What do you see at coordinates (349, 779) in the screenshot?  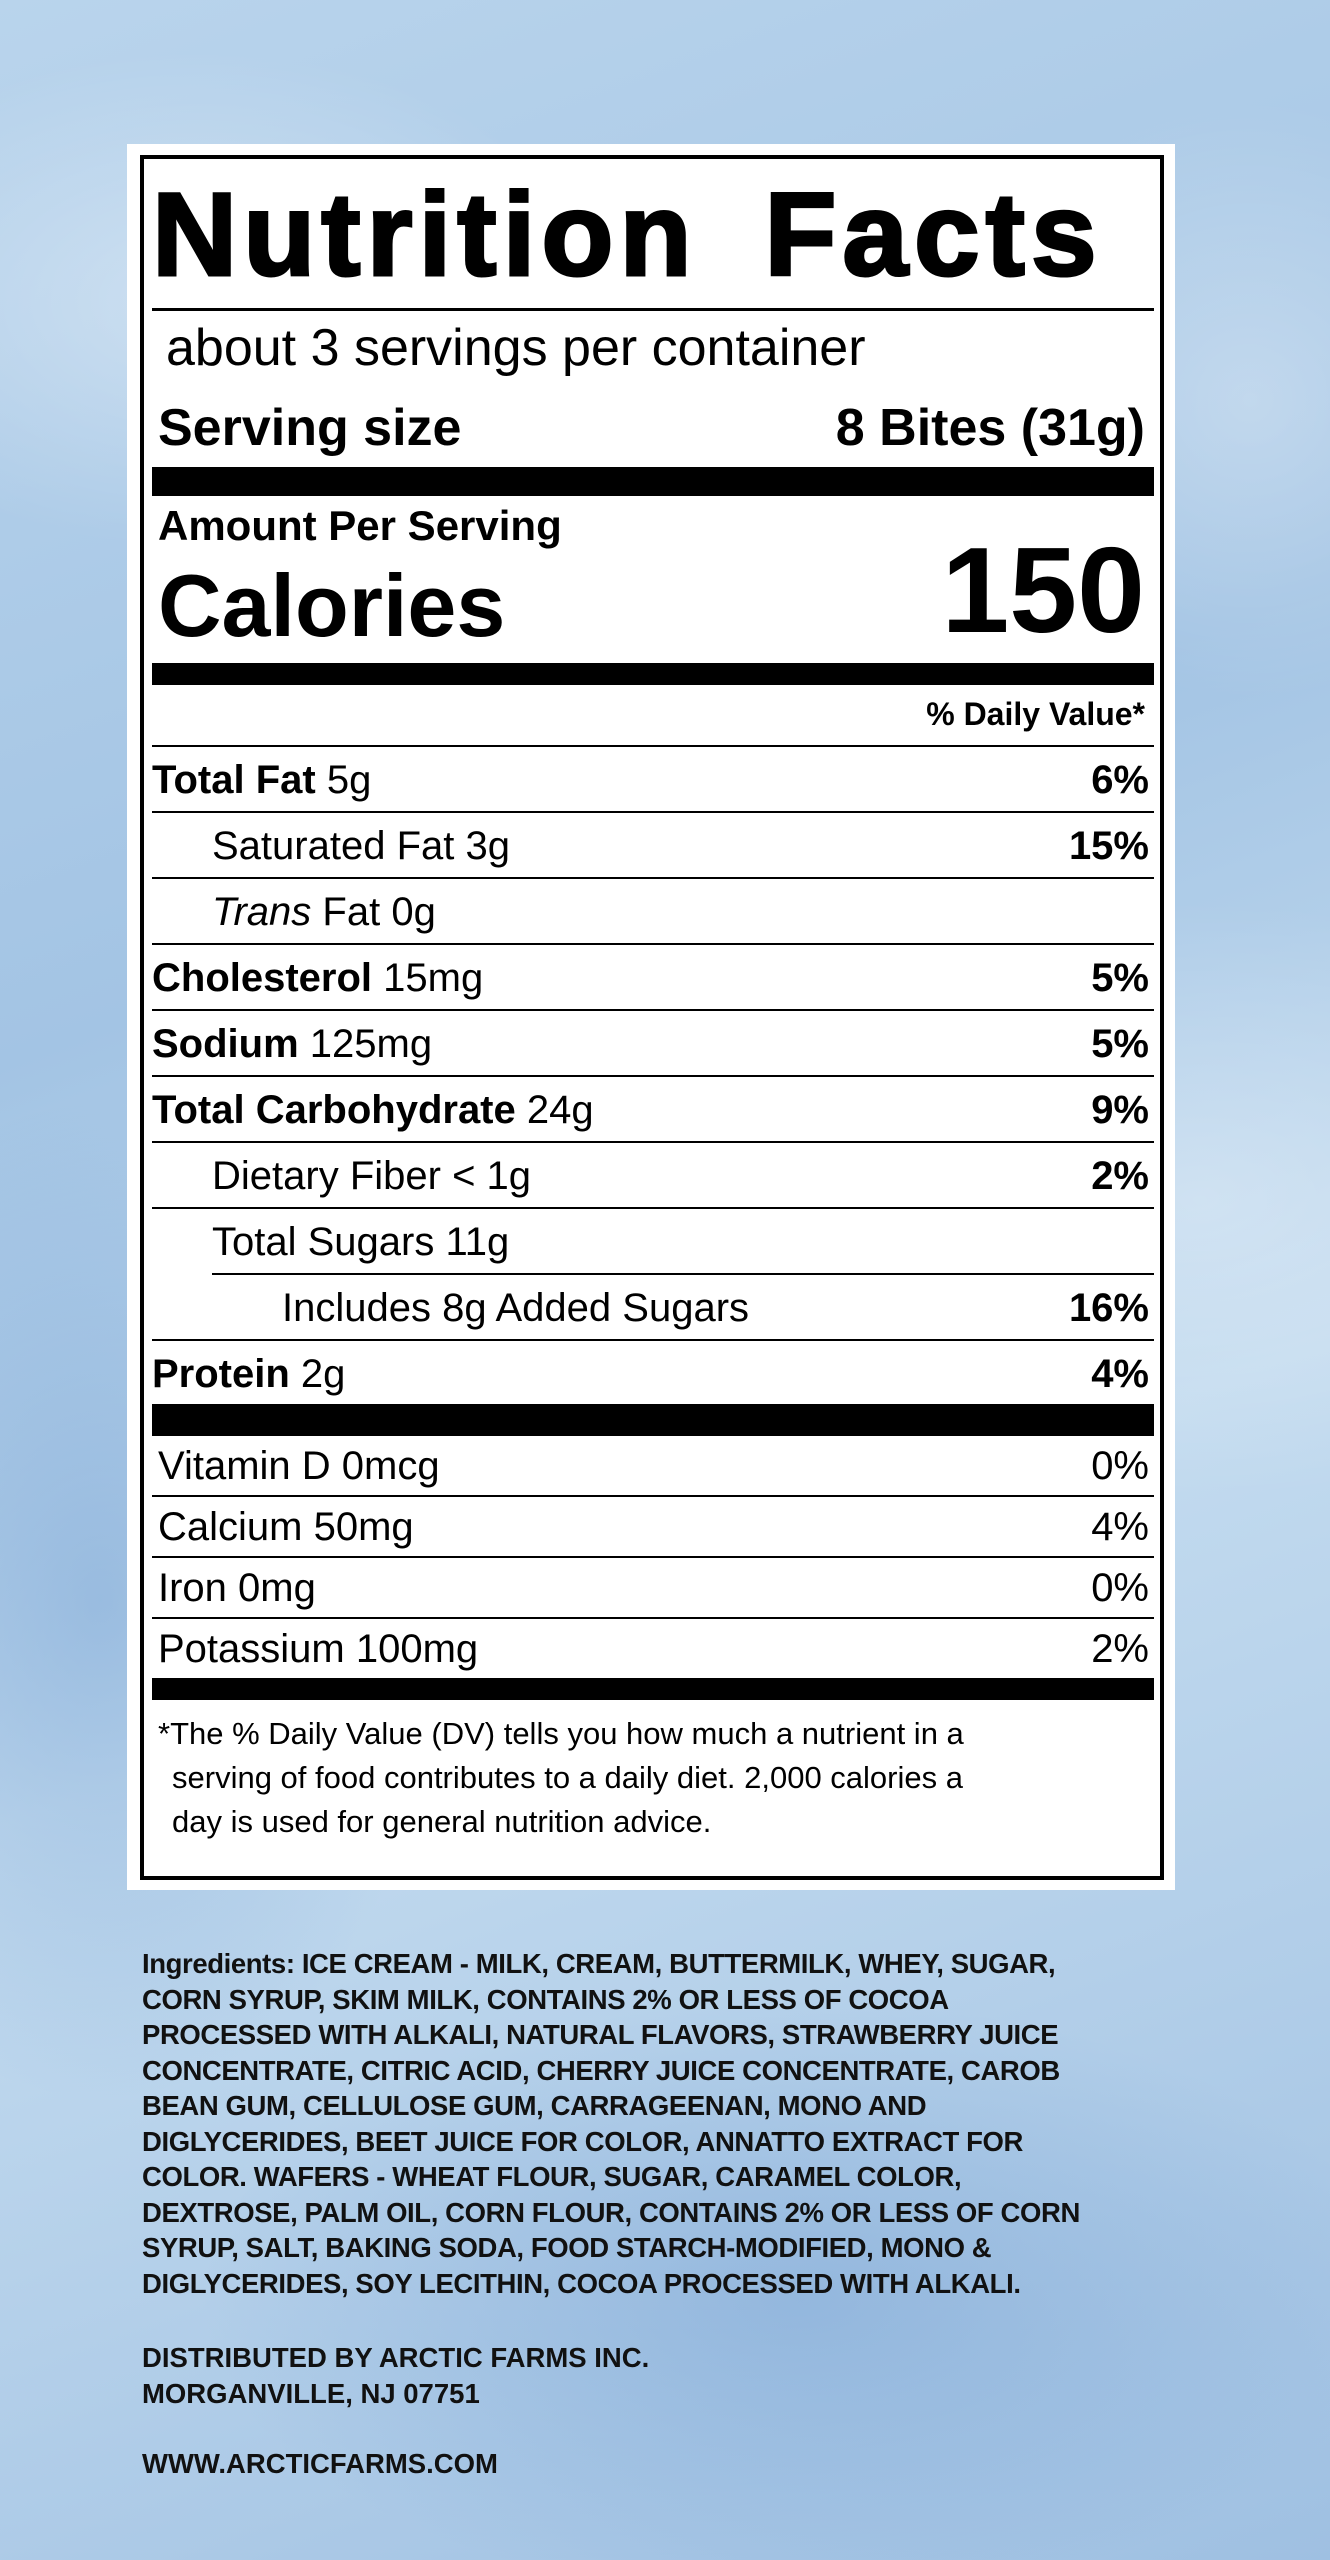 I see `nutrient-amount: 5g` at bounding box center [349, 779].